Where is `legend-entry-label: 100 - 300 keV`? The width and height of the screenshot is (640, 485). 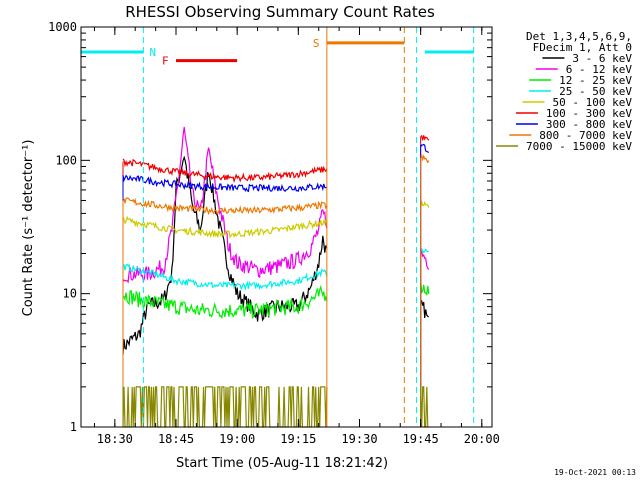 legend-entry-label: 100 - 300 keV is located at coordinates (589, 113).